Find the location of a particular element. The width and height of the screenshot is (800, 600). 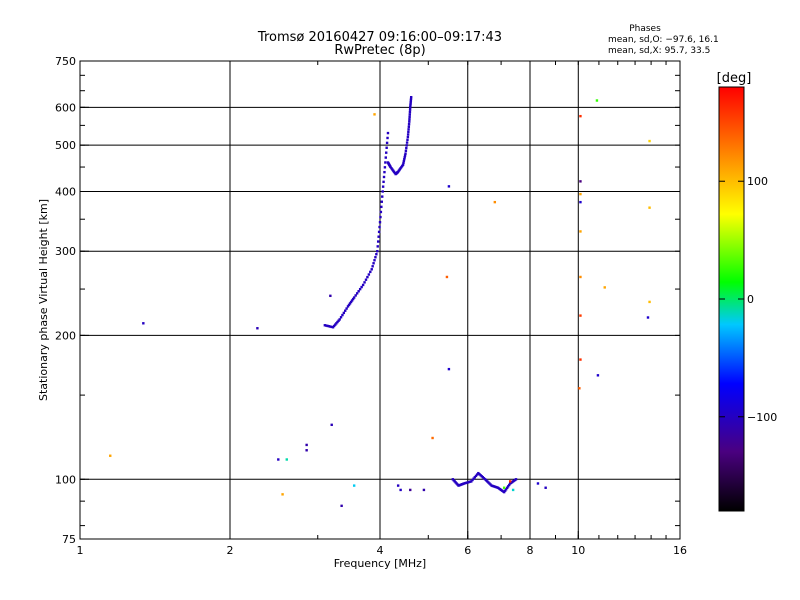

x-tick-label: 2 is located at coordinates (230, 550).